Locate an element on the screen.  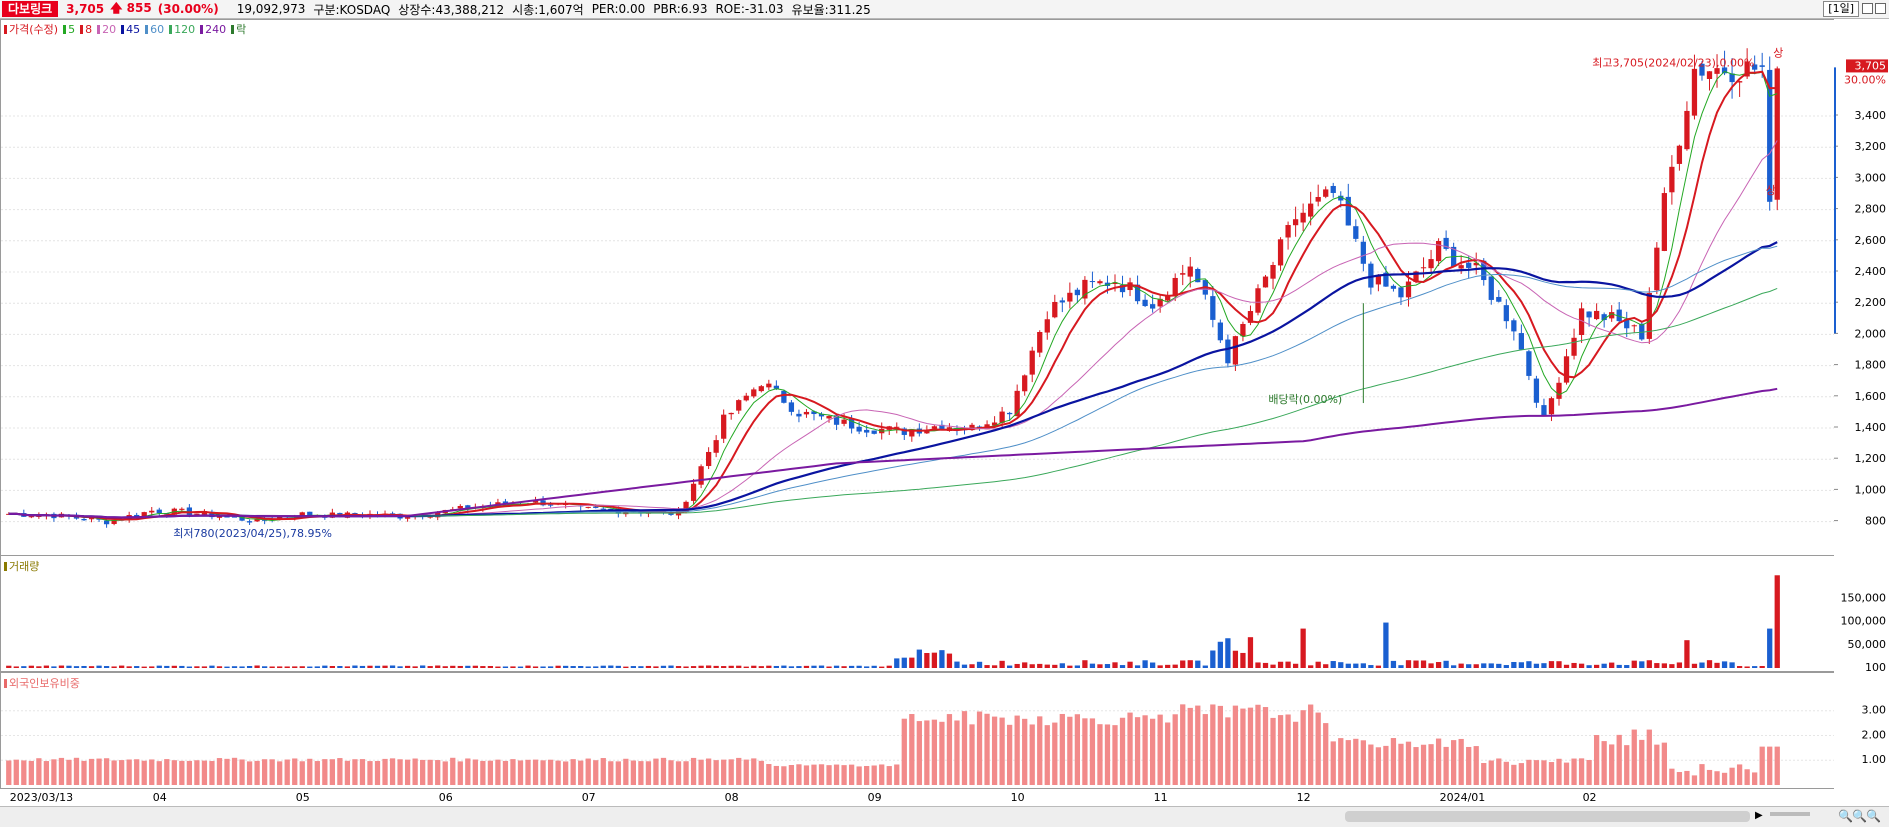
volume-chart is located at coordinates (918, 613).